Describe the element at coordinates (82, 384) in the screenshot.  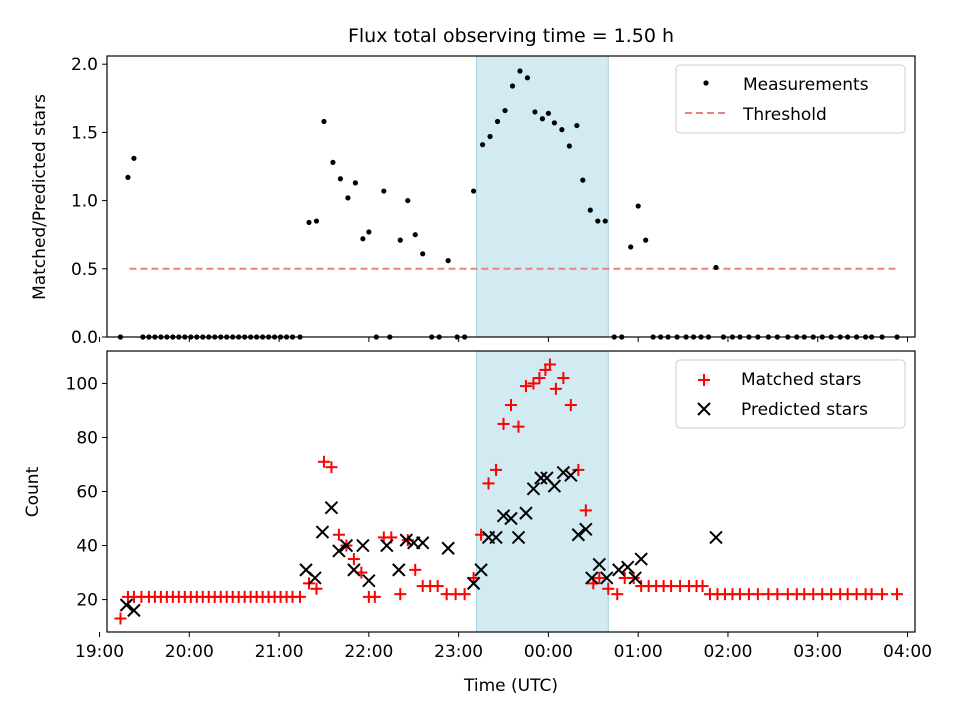
I see `y-tick-label: 100` at that location.